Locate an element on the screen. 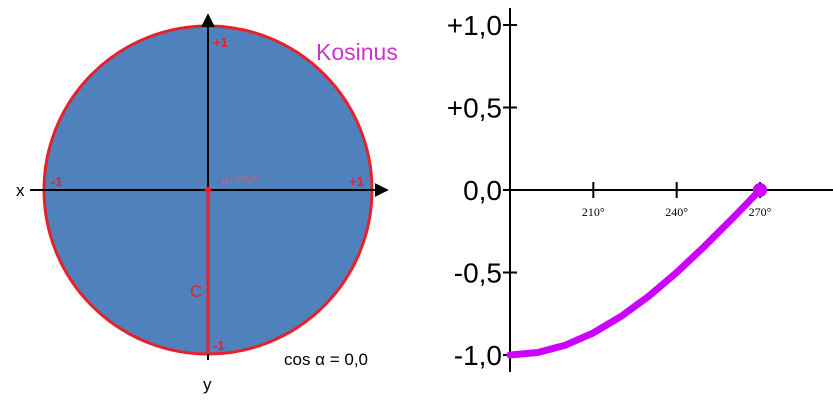  graph-title: Kosinus is located at coordinates (357, 52).